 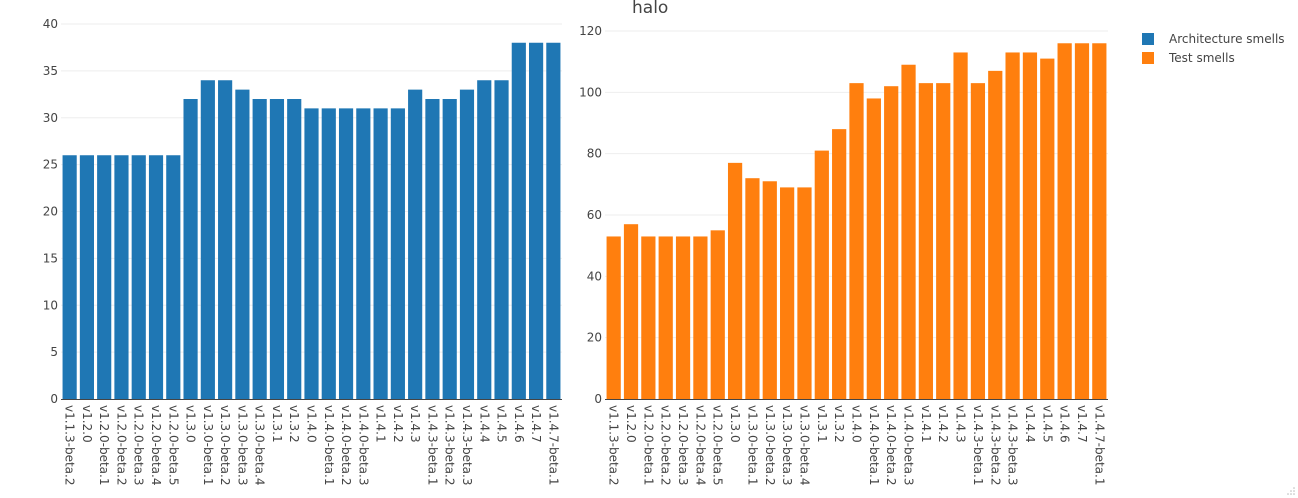 I want to click on legend-label: Architecture smells, so click(x=1227, y=39).